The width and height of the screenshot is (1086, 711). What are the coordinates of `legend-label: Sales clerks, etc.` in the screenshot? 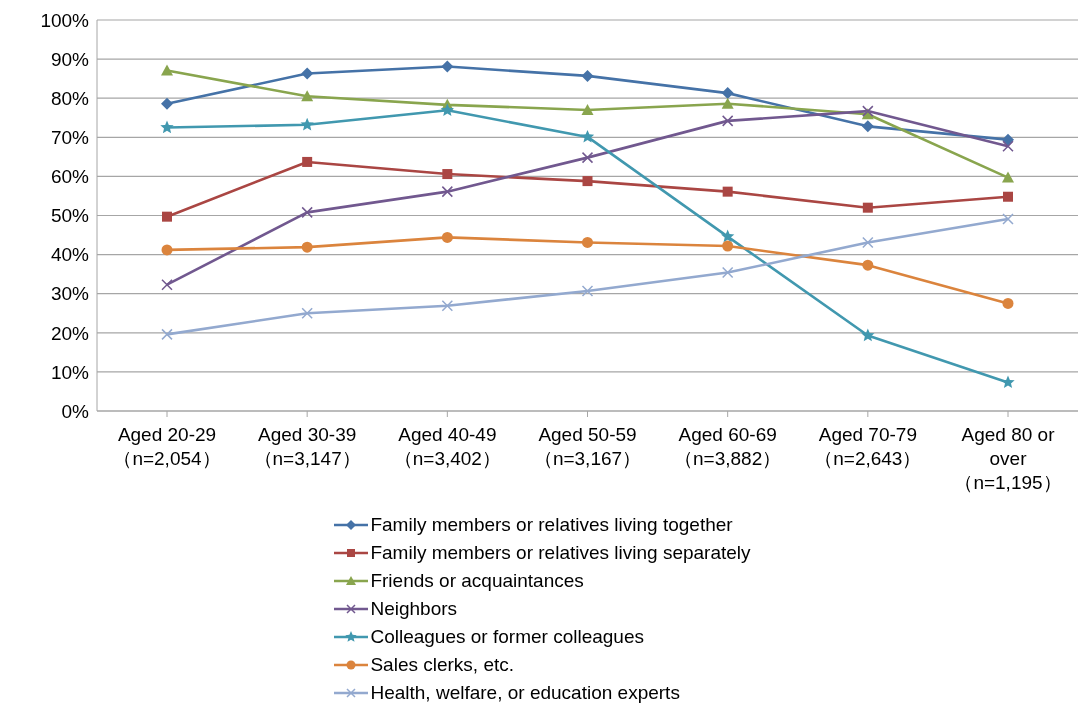 It's located at (442, 665).